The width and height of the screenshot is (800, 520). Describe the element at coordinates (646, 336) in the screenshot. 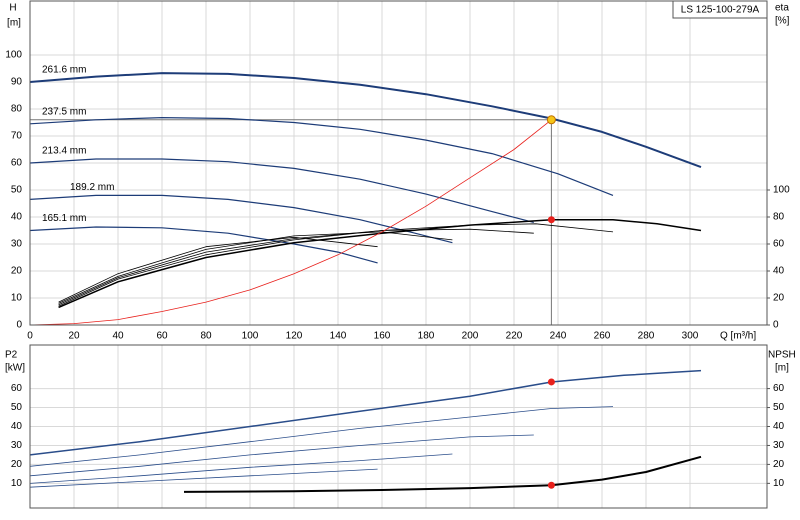

I see `x-tick-label: 280` at that location.